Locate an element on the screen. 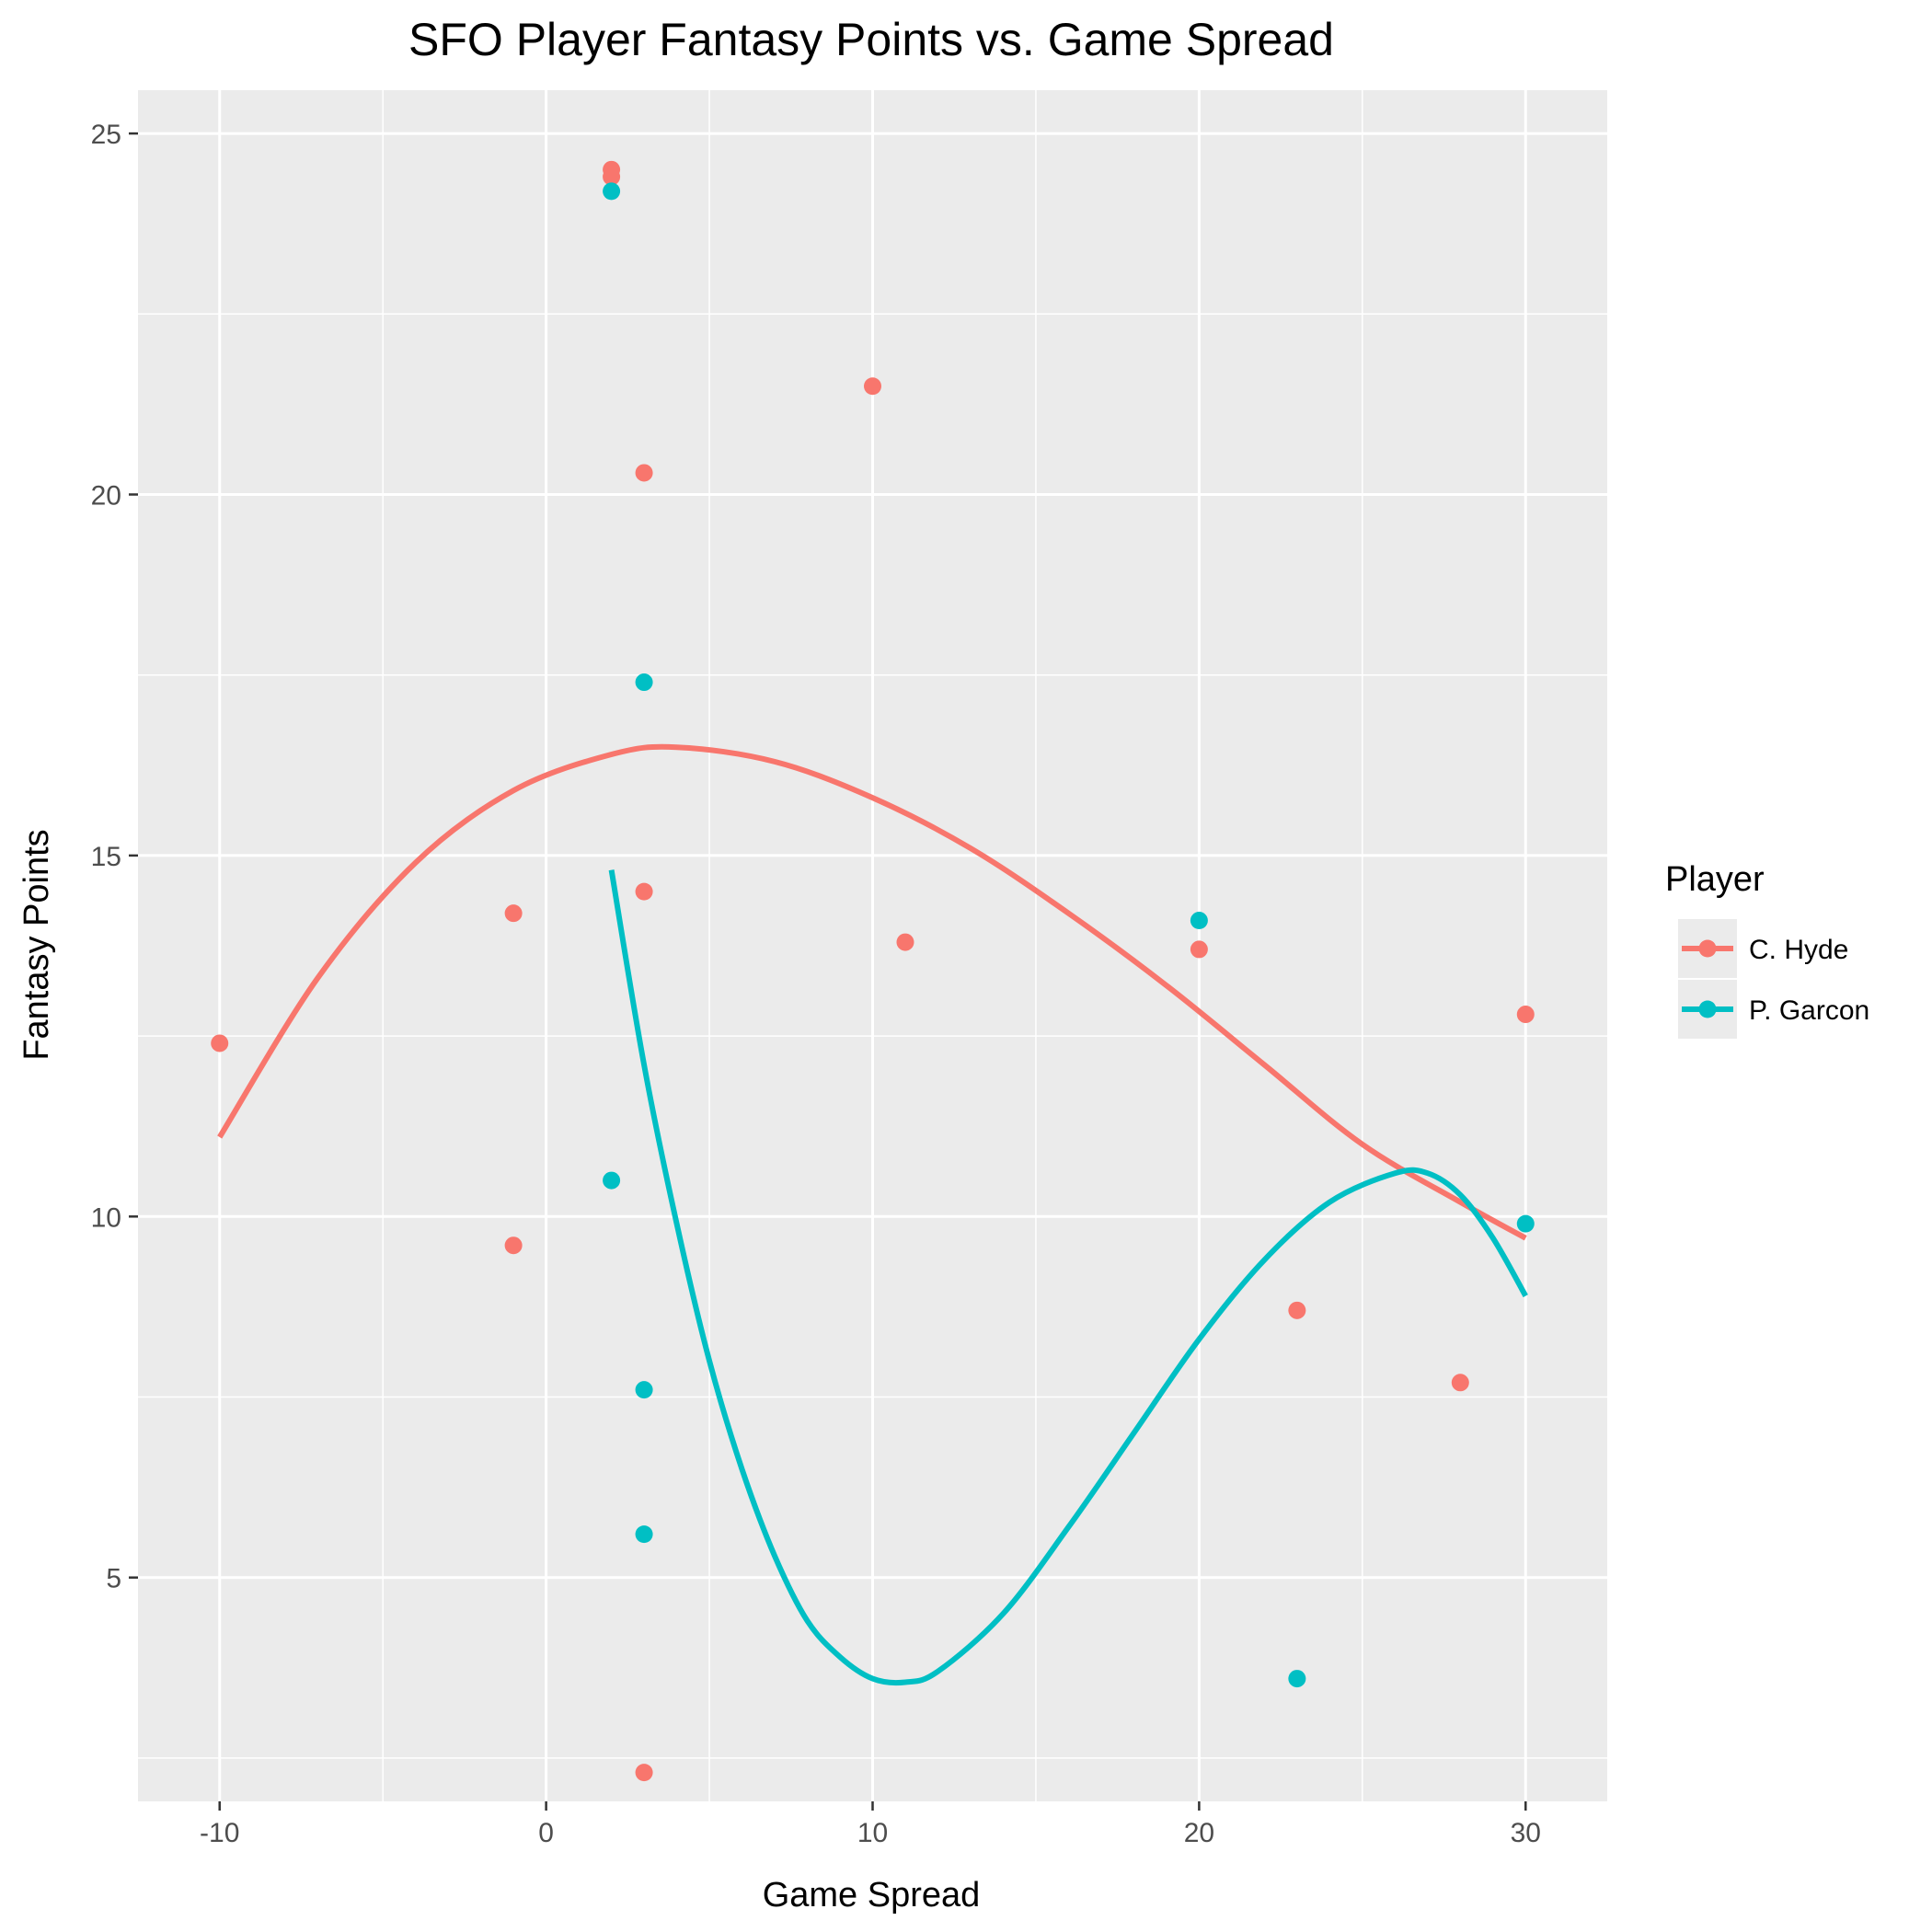 The width and height of the screenshot is (1932, 1932). legend-label-c-hyde: C. Hyde is located at coordinates (1798, 950).